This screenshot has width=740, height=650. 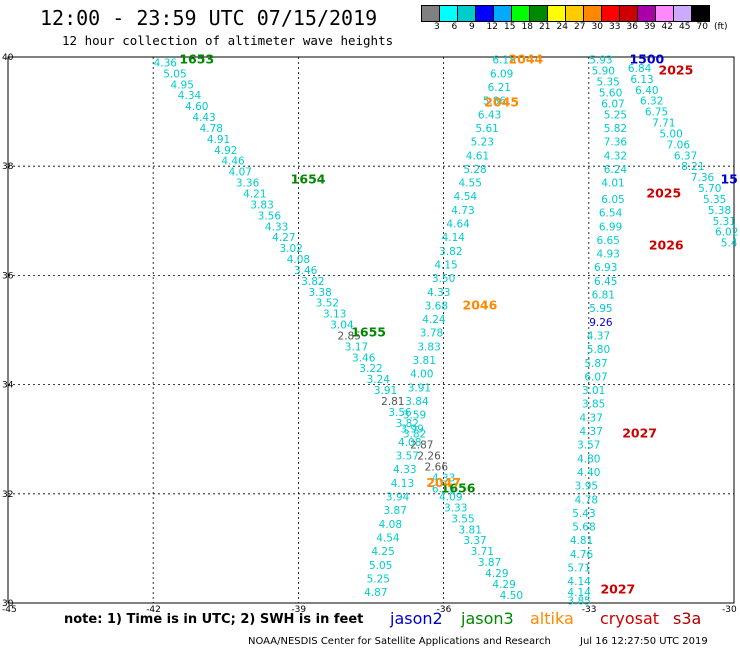 What do you see at coordinates (663, 124) in the screenshot?
I see `swh-value: 7.71` at bounding box center [663, 124].